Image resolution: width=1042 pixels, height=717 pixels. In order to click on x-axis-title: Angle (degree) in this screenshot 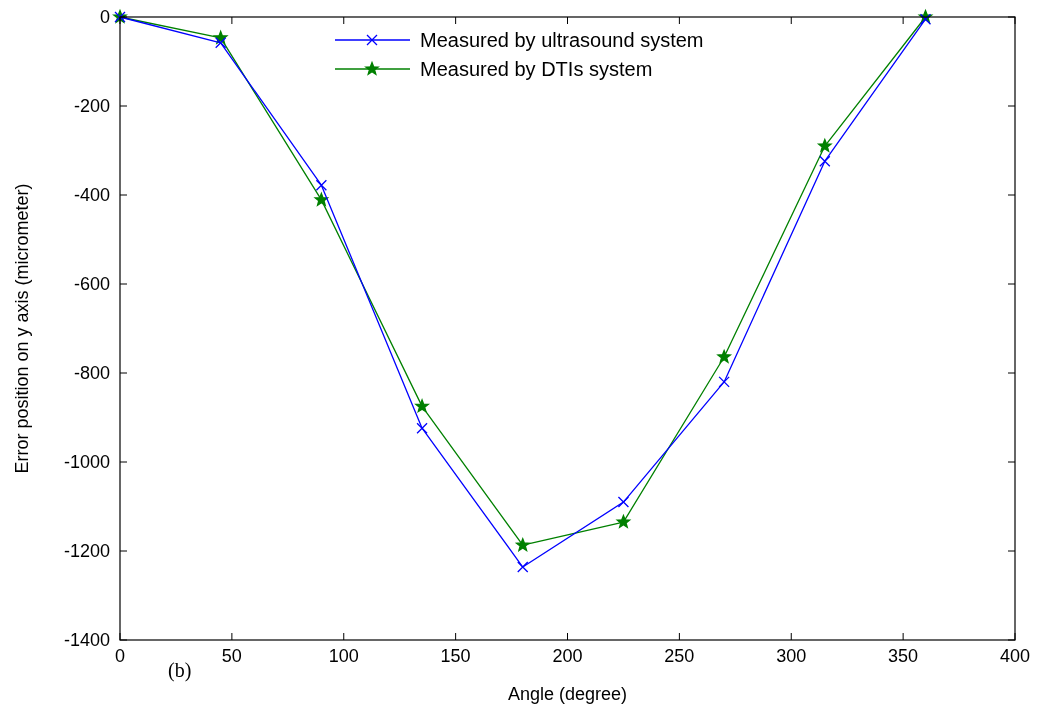, I will do `click(567, 694)`.